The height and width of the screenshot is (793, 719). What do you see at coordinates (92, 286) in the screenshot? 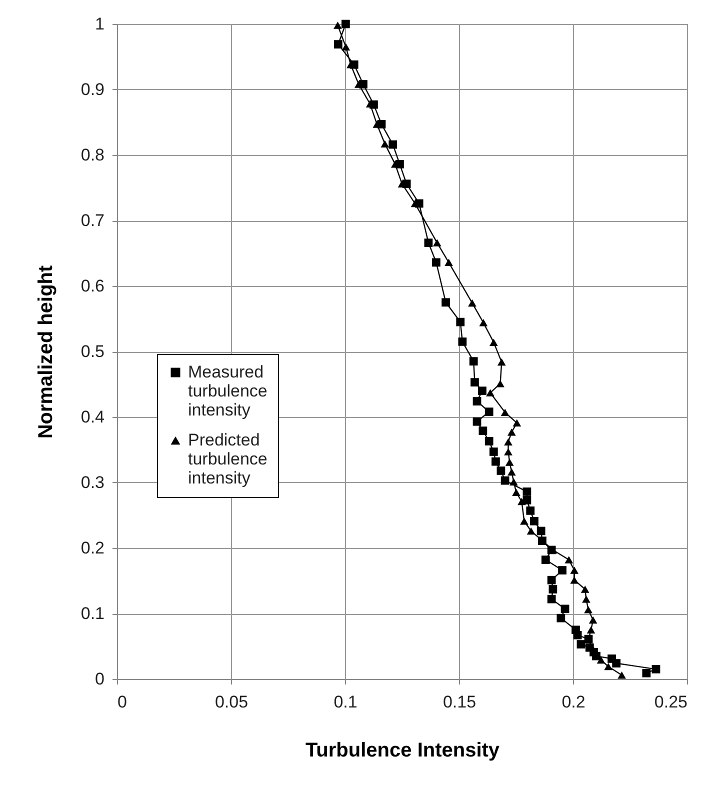
I see `y-tick-label: 0.6` at bounding box center [92, 286].